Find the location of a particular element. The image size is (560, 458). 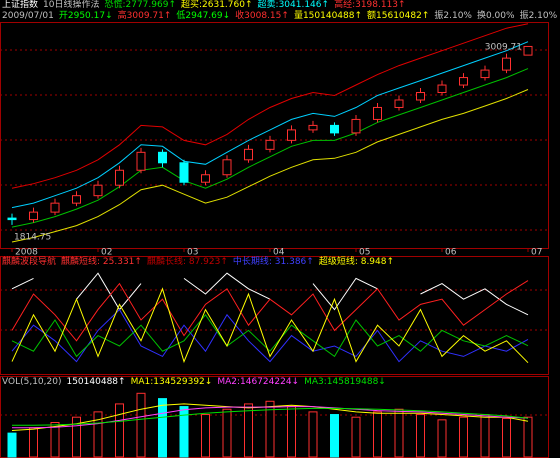

label: 超级短线: 8.948↑ is located at coordinates (356, 262).